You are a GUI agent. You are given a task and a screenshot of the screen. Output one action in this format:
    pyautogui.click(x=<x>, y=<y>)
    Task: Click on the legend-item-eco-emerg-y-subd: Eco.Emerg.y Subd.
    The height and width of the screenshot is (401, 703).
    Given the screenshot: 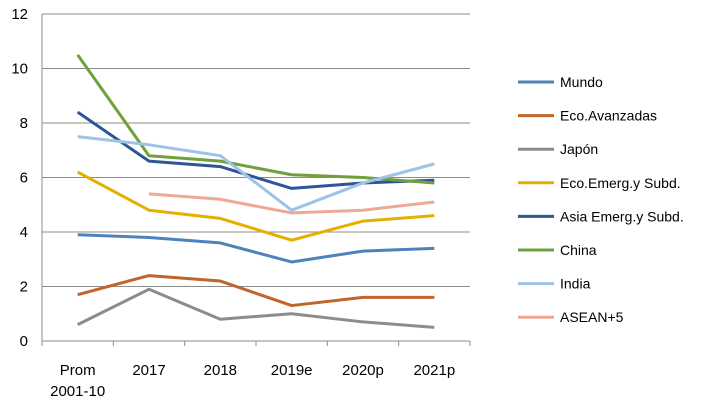 What is the action you would take?
    pyautogui.click(x=599, y=183)
    